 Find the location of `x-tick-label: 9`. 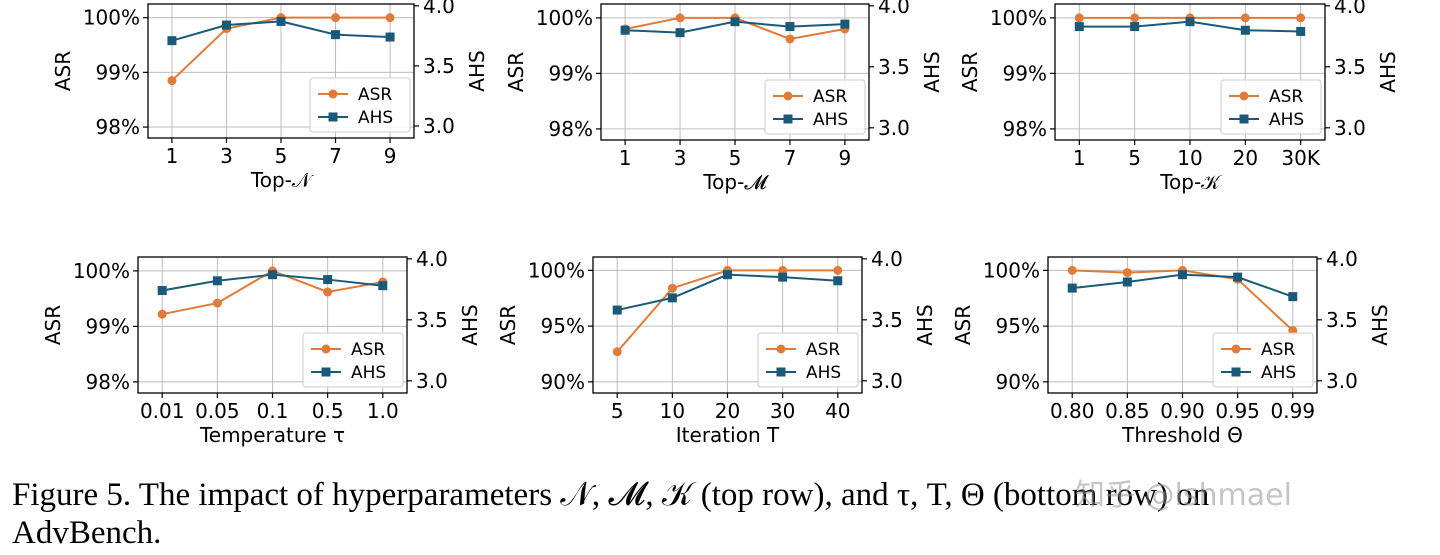

x-tick-label: 9 is located at coordinates (390, 156).